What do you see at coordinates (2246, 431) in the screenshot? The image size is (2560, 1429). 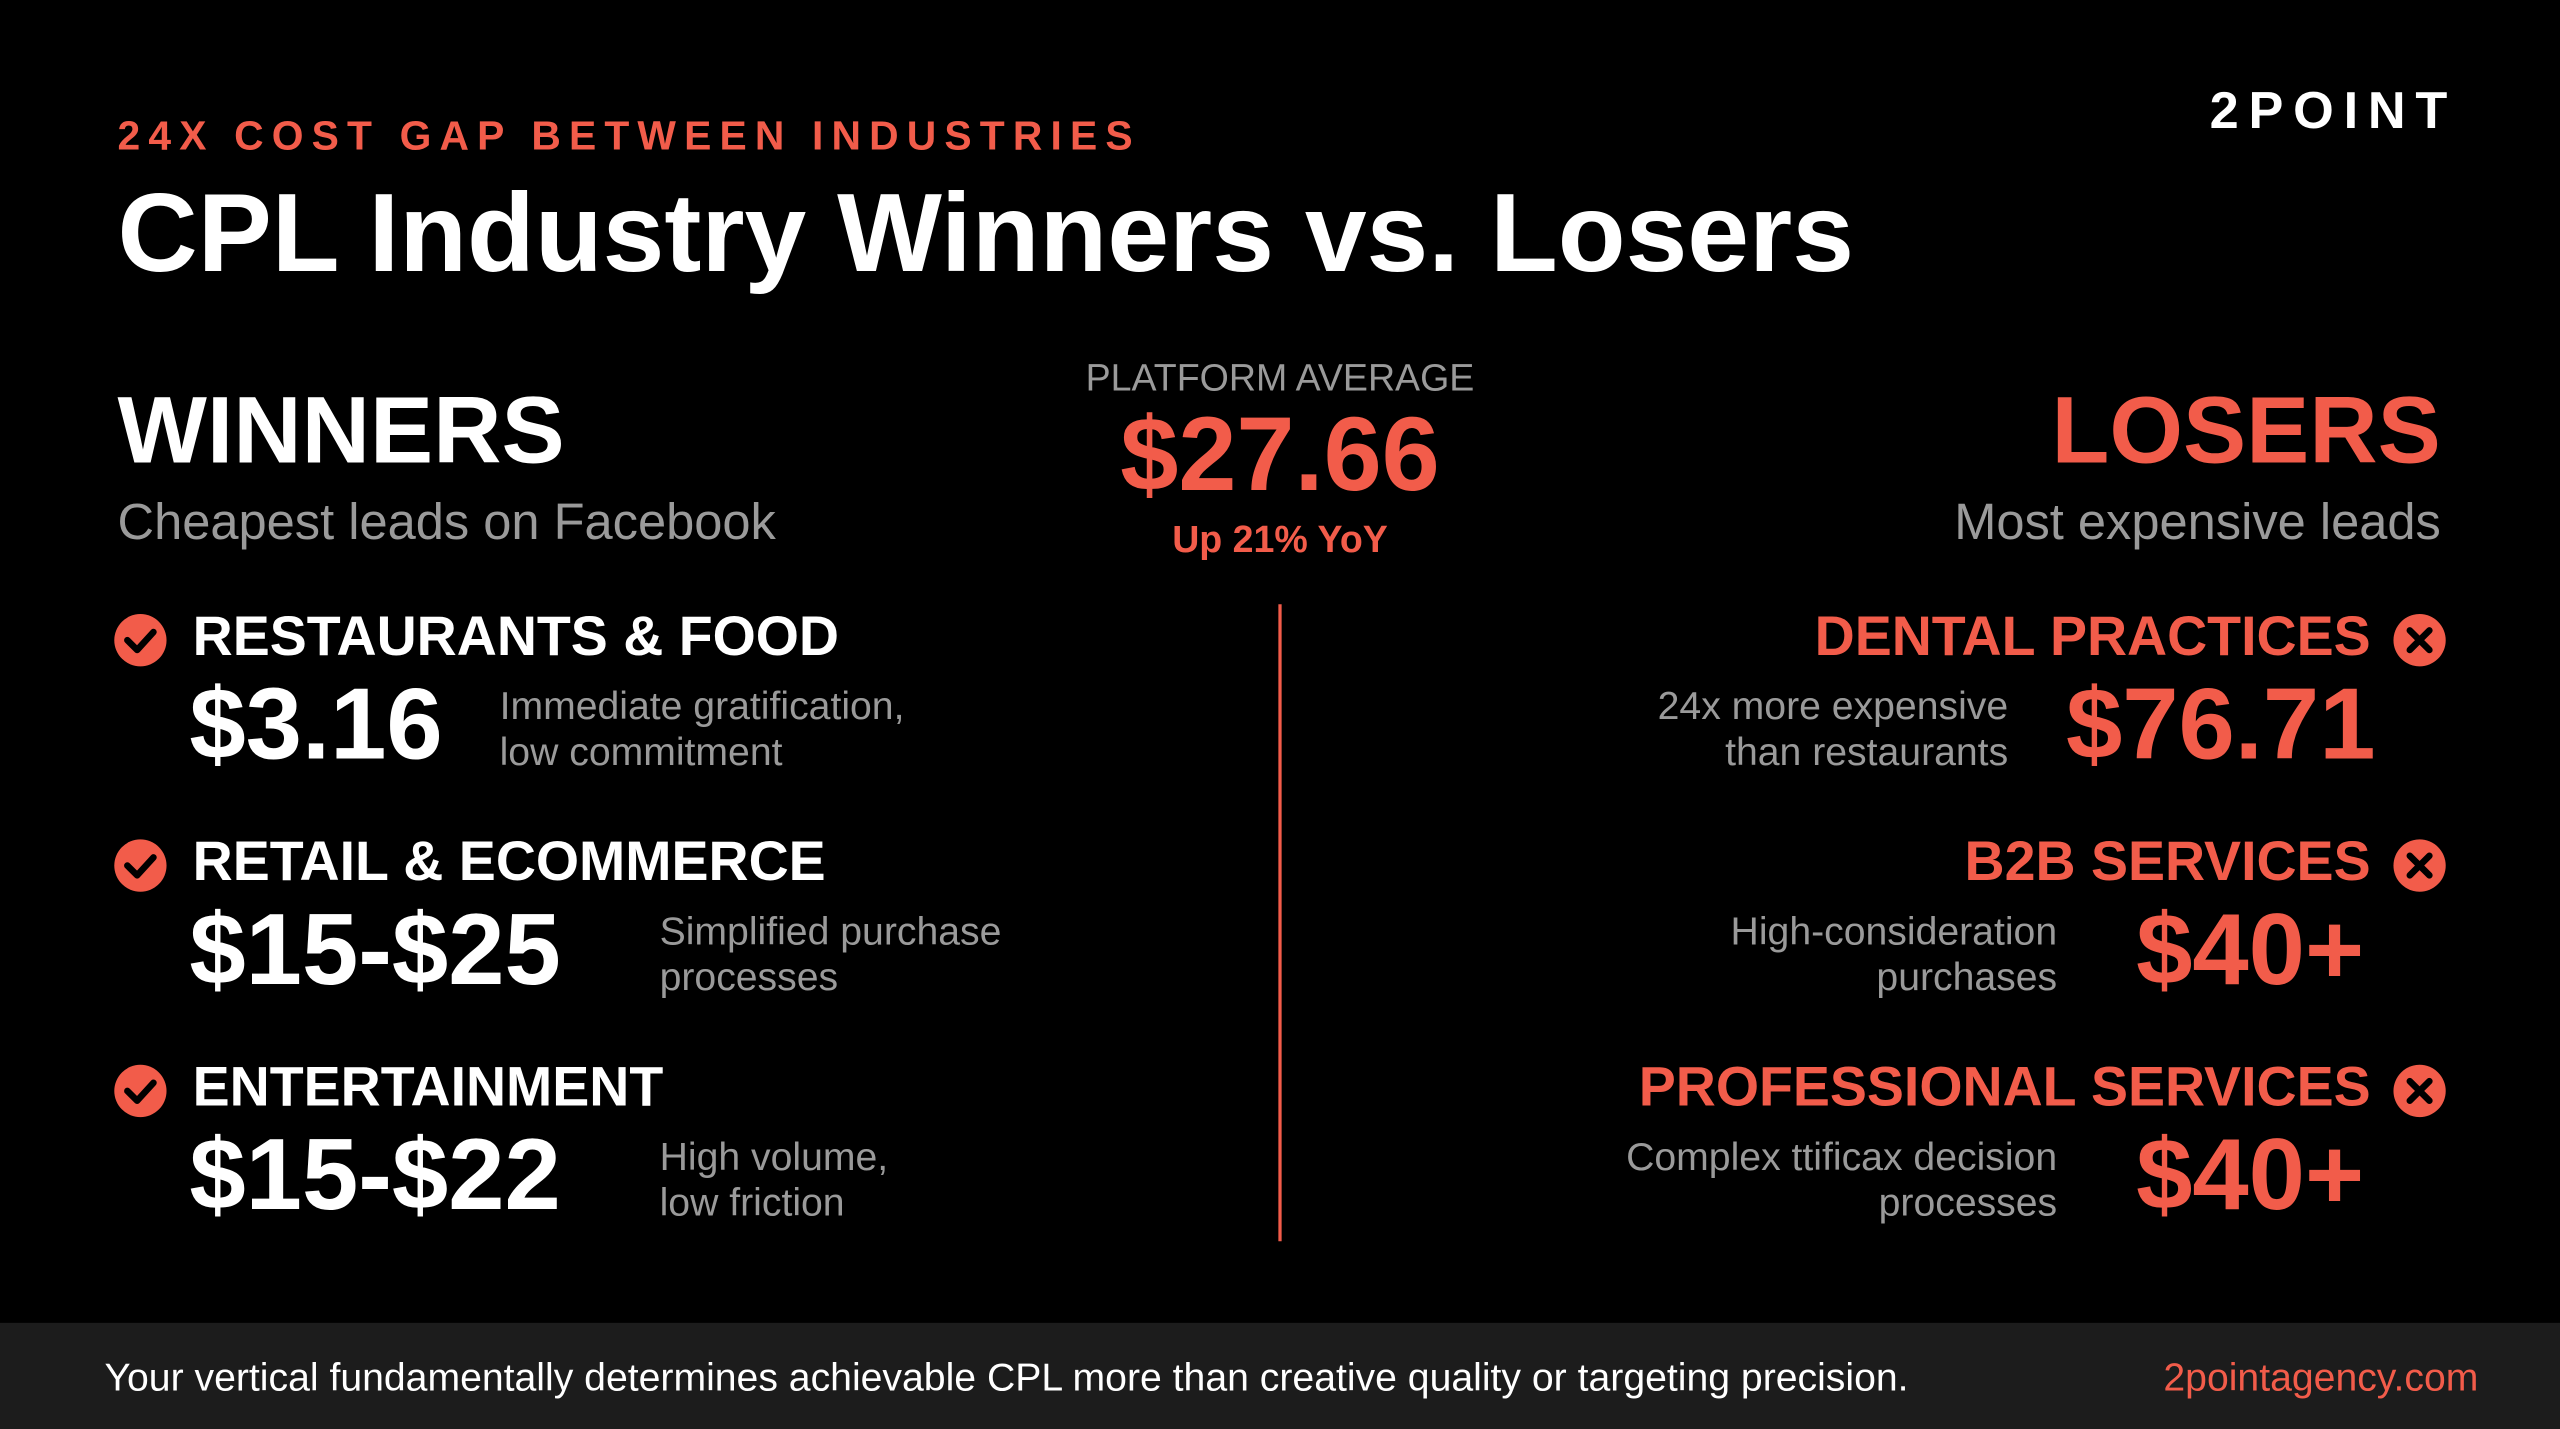 I see `losers-heading: LOSERS` at bounding box center [2246, 431].